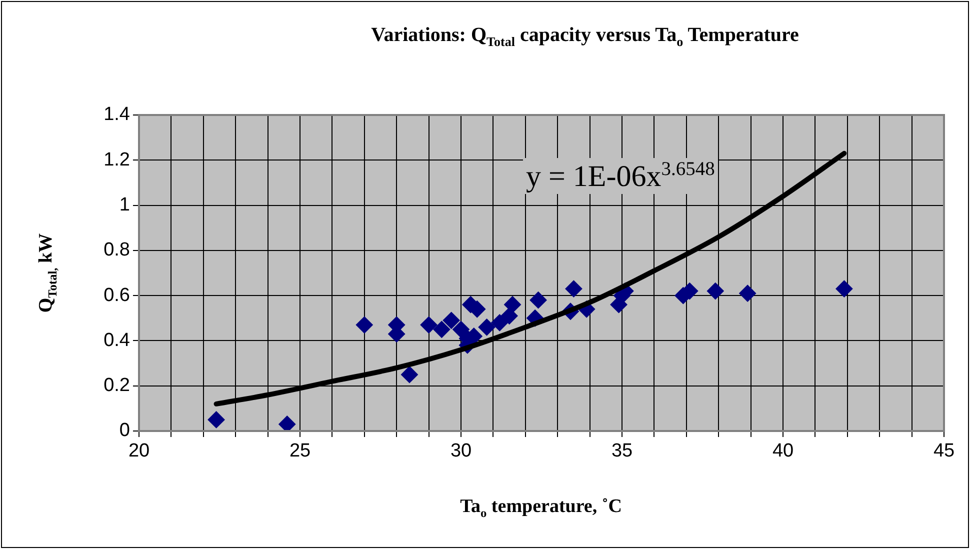  Describe the element at coordinates (117, 250) in the screenshot. I see `y-tick-label: 0.8` at that location.